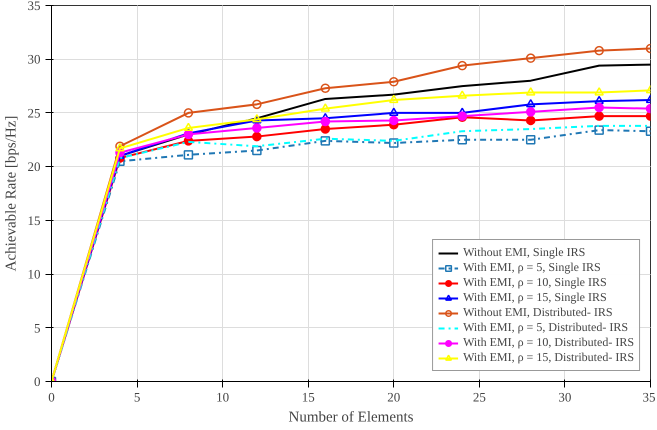  What do you see at coordinates (34, 274) in the screenshot?
I see `y-tick-label: 10` at bounding box center [34, 274].